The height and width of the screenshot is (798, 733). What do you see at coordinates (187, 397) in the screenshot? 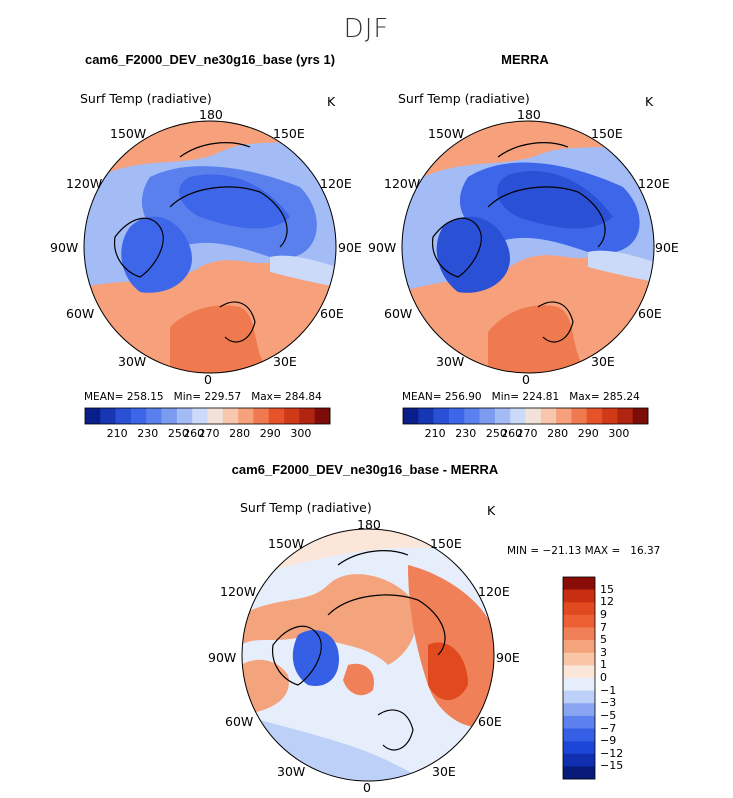
I see `panel-1-min-label: Min=` at bounding box center [187, 397].